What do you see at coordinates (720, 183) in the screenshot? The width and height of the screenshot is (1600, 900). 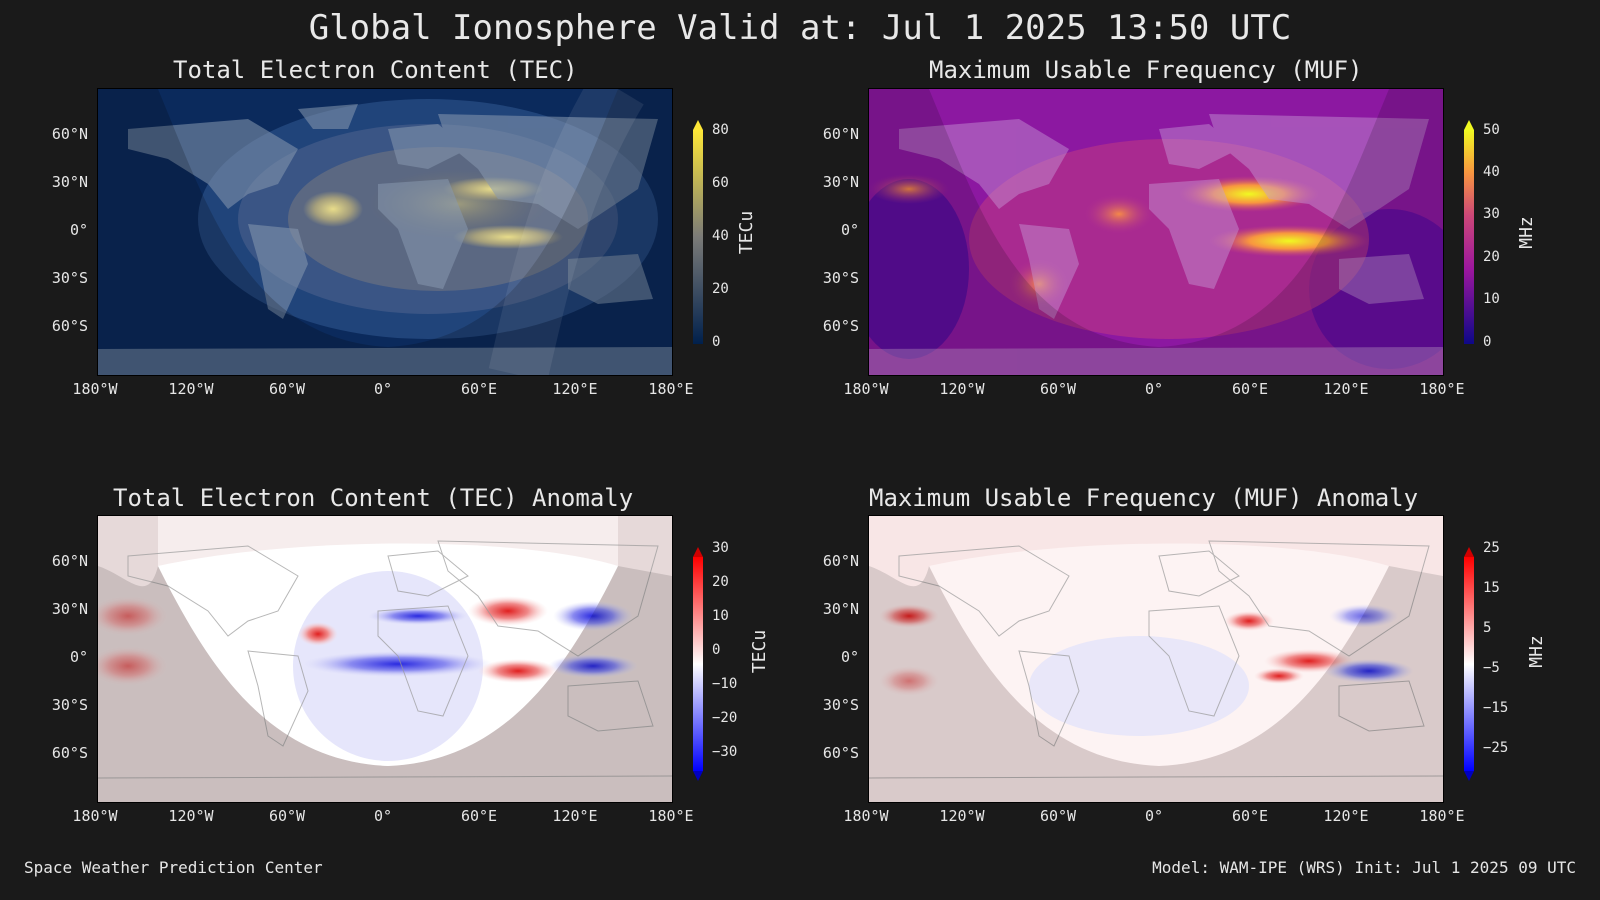 I see `colorbar-tick: 60` at bounding box center [720, 183].